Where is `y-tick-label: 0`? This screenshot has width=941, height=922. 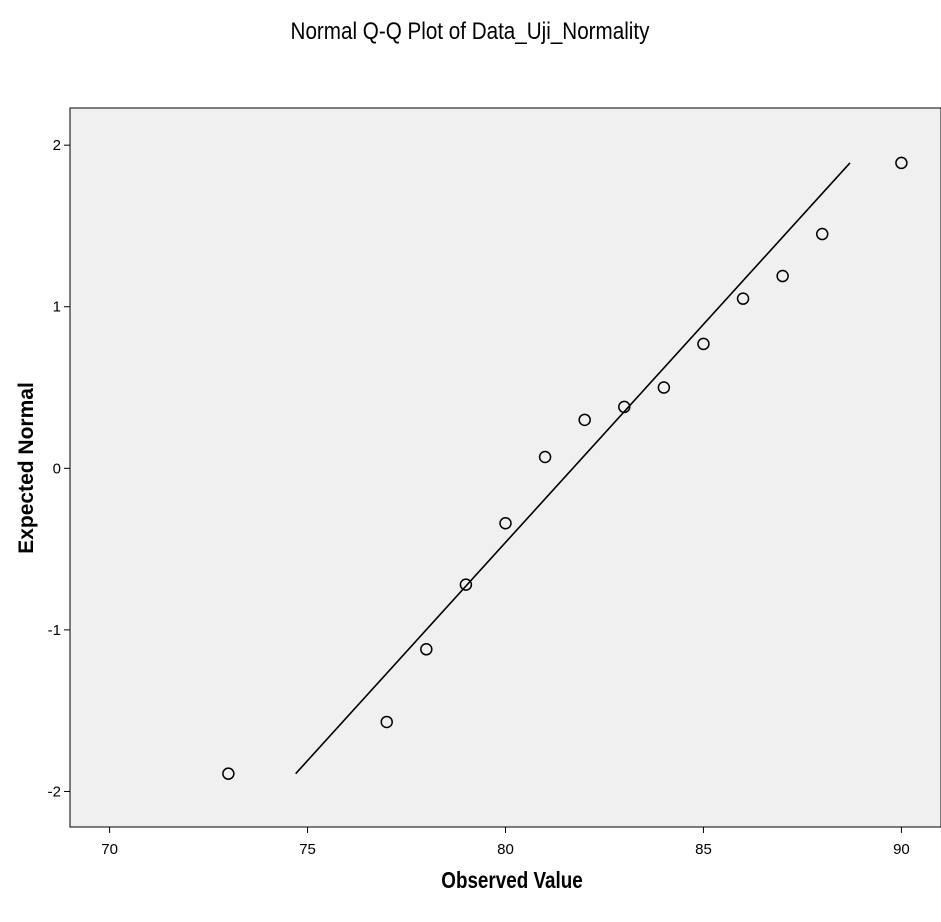 y-tick-label: 0 is located at coordinates (57, 468).